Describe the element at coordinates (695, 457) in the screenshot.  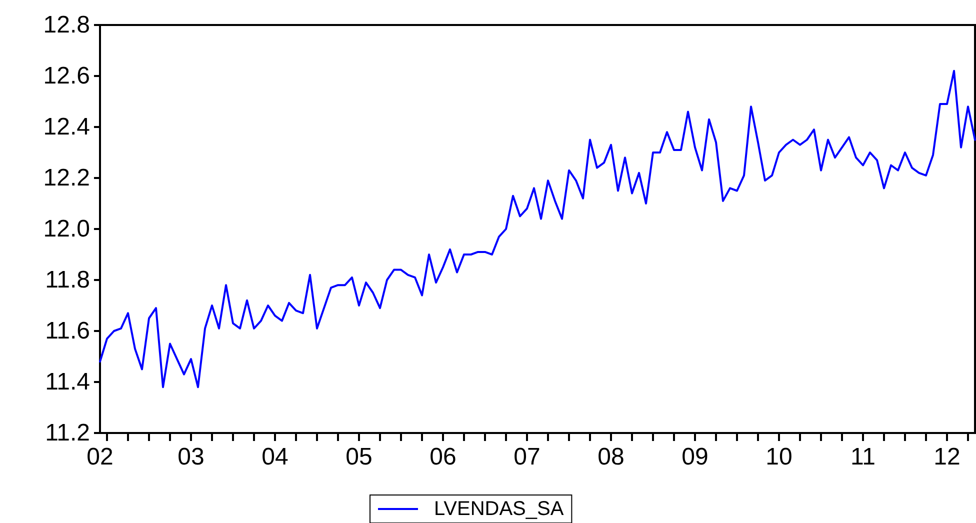
I see `x-tick-label: 09` at that location.